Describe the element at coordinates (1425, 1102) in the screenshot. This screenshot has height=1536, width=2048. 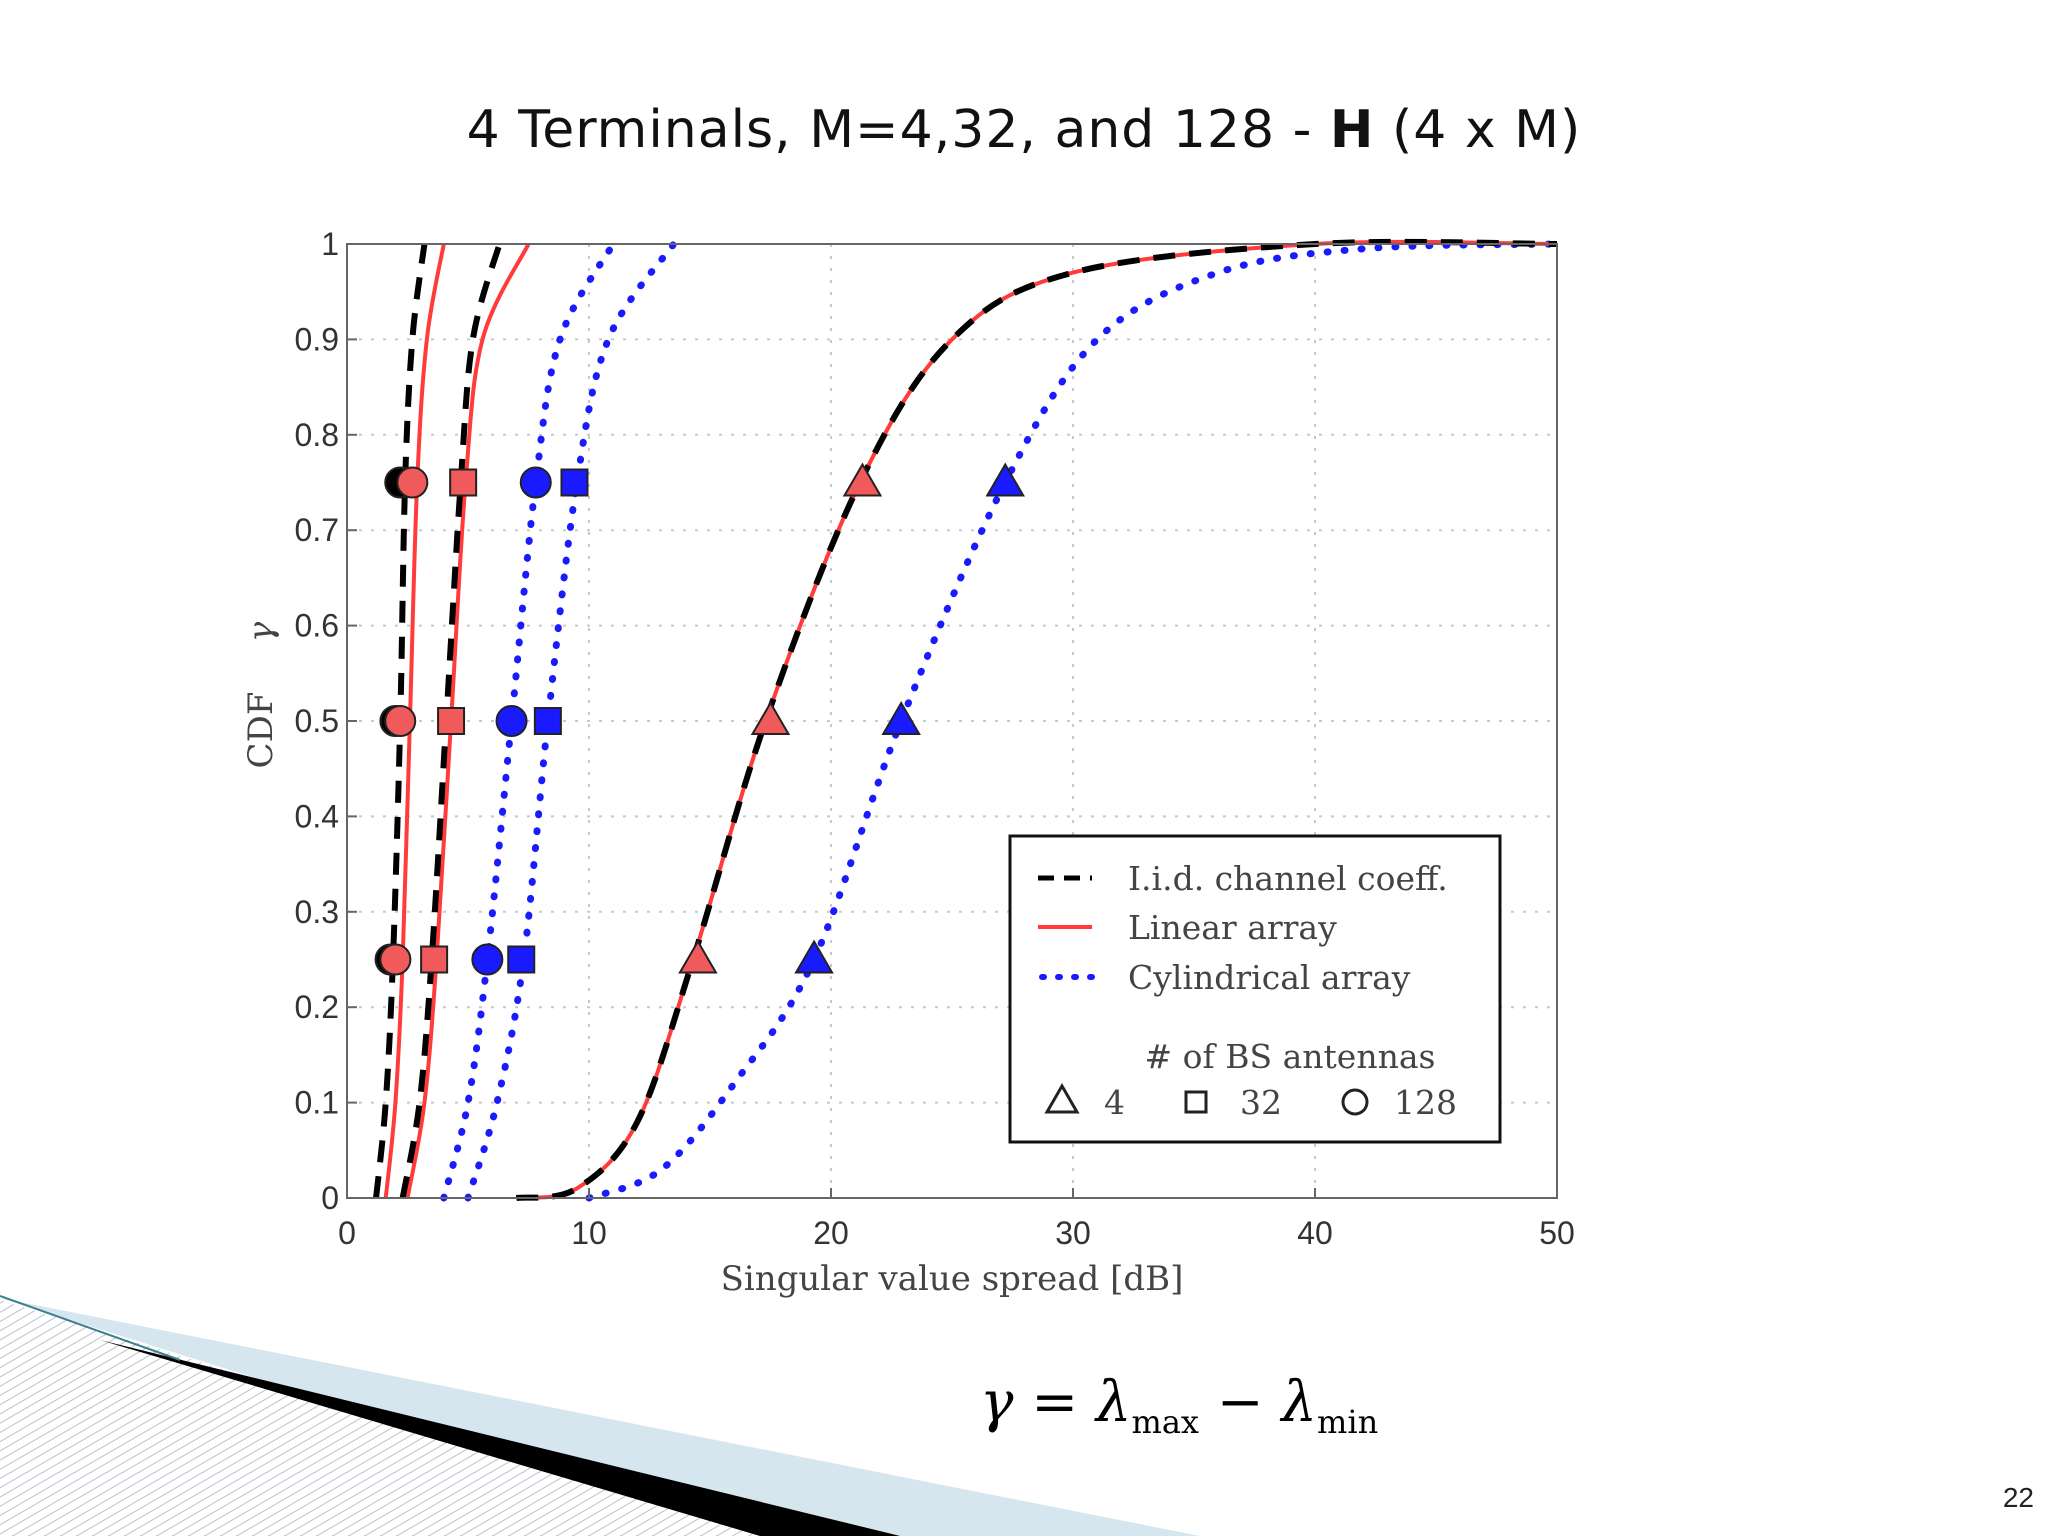
I see `legend-antenna-128: 128` at that location.